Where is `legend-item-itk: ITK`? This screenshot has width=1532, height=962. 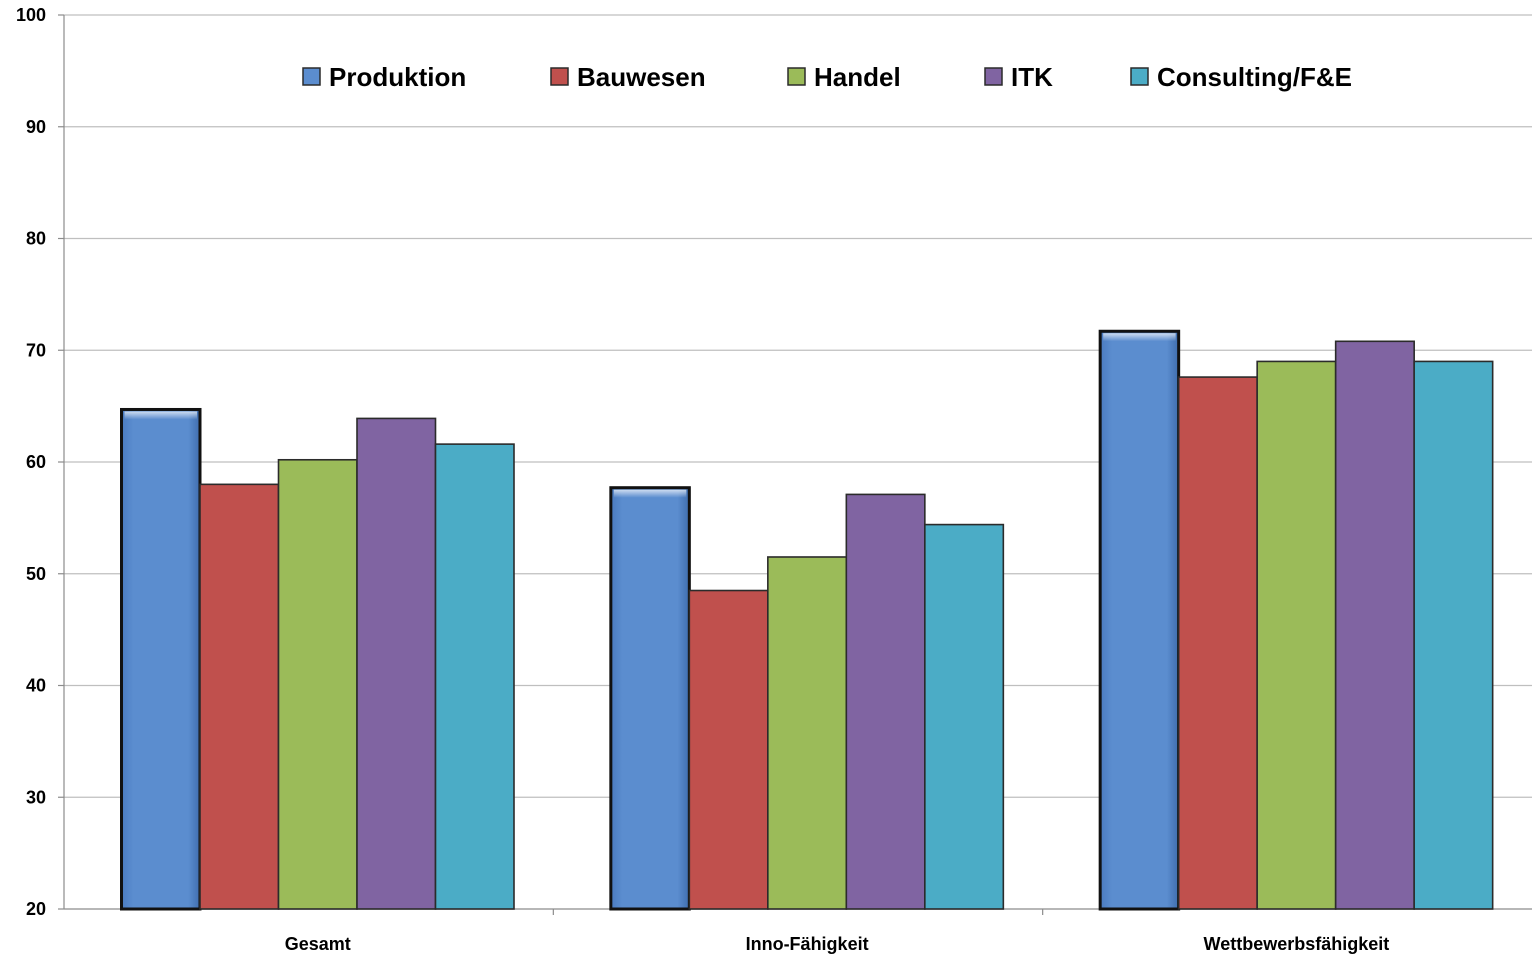 legend-item-itk: ITK is located at coordinates (1018, 77).